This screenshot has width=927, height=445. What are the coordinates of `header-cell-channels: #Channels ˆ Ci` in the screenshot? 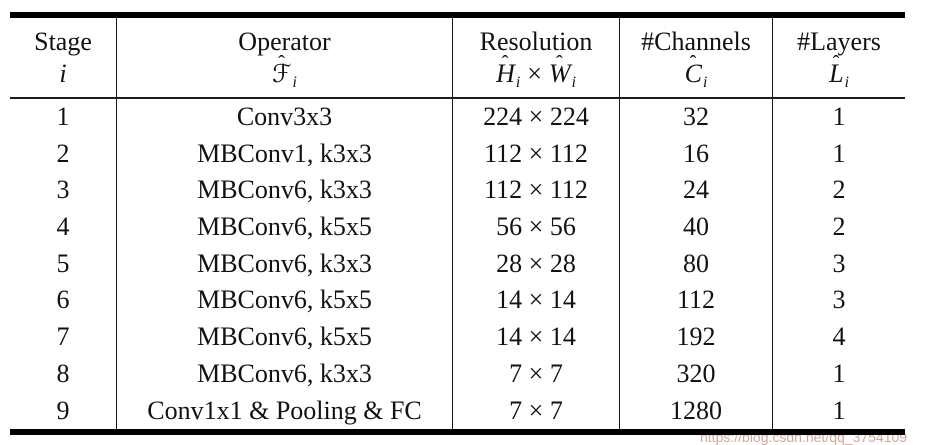 It's located at (696, 57).